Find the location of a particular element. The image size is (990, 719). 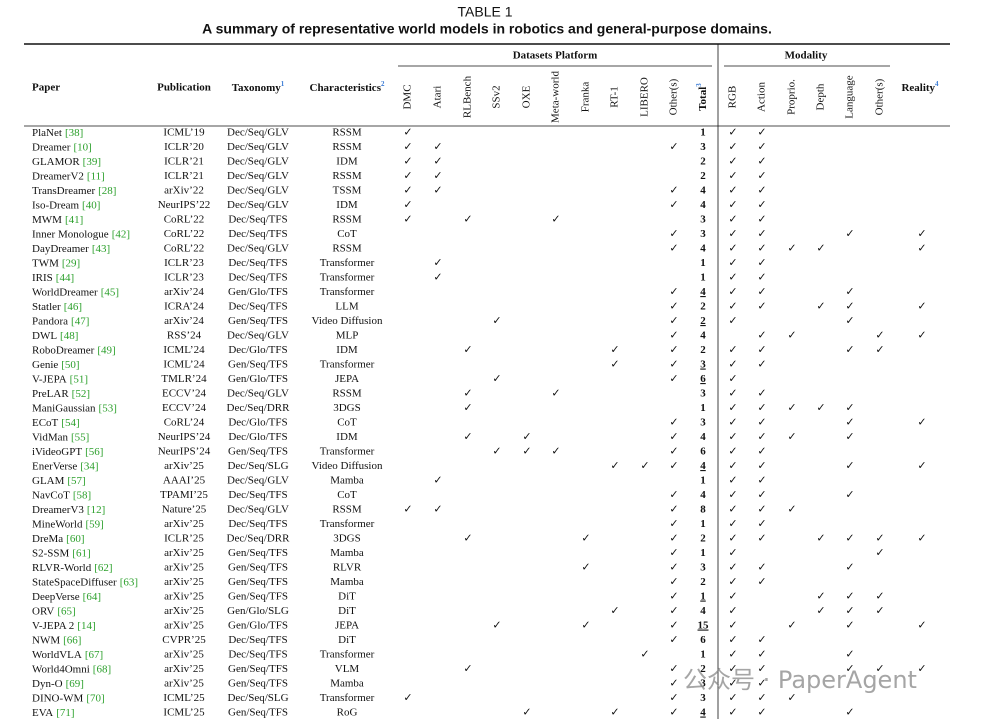

total-cell: 3 is located at coordinates (703, 220).